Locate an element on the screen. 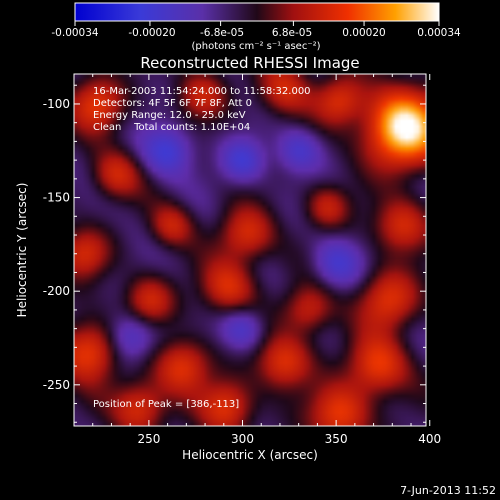 The width and height of the screenshot is (500, 500). colorbar-tick-label: 6.8e-05 is located at coordinates (292, 33).